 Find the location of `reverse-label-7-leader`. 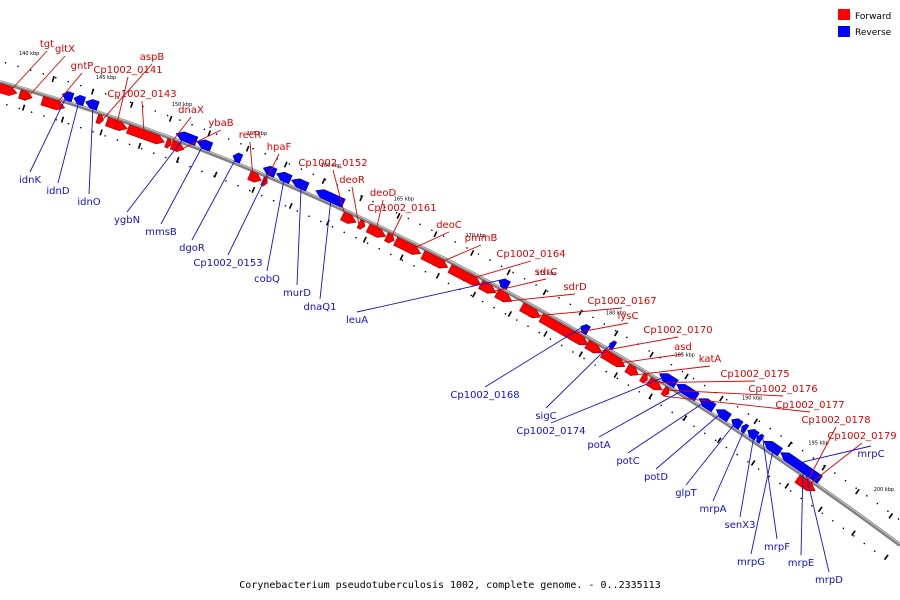

reverse-label-7-leader is located at coordinates (276, 221).